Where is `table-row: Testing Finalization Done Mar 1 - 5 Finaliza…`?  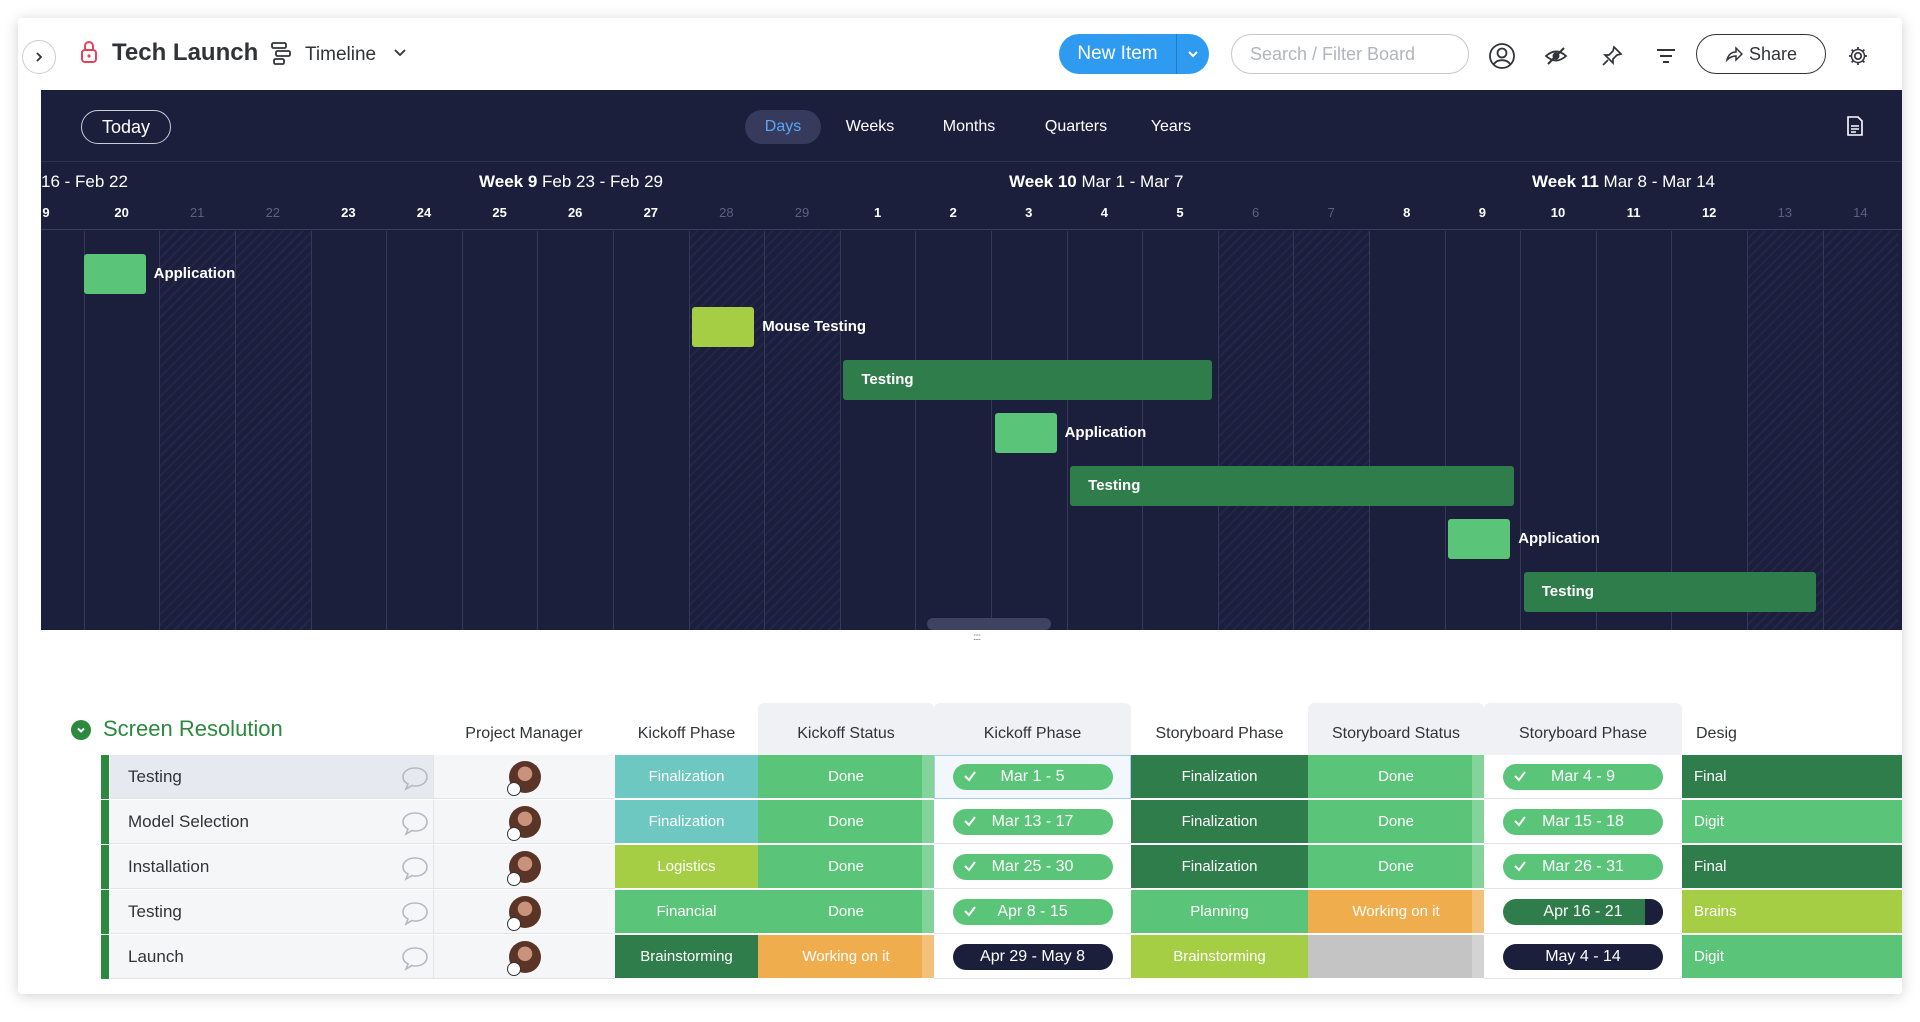 table-row: Testing Finalization Done Mar 1 - 5 Finaliza… is located at coordinates (971, 777).